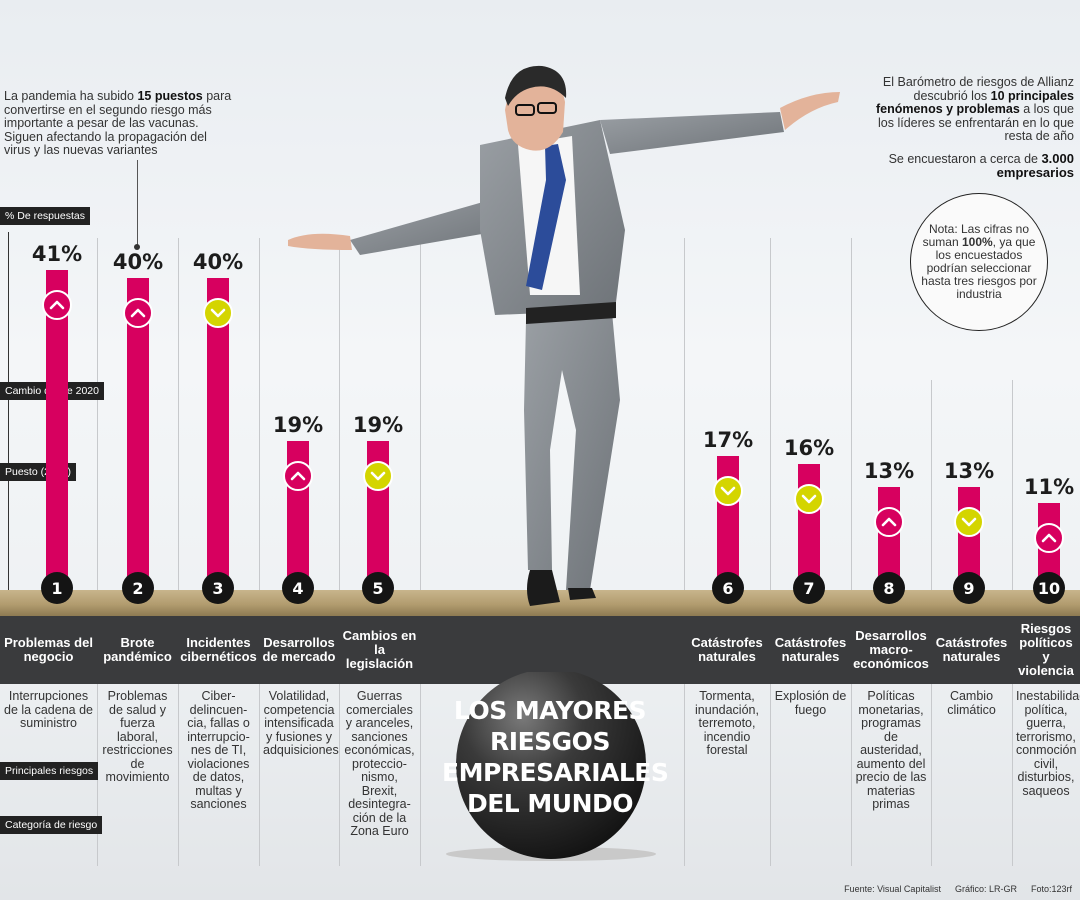 Image resolution: width=1080 pixels, height=900 pixels. What do you see at coordinates (138, 588) in the screenshot?
I see `rank-badge: 2` at bounding box center [138, 588].